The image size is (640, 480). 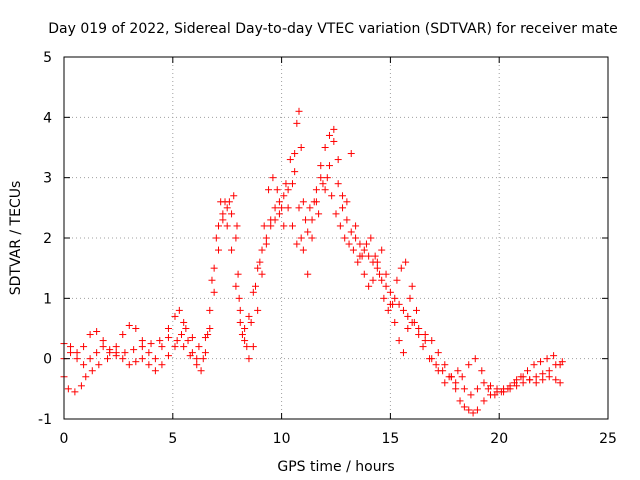 I want to click on y-tick-label: 1, so click(x=47, y=299).